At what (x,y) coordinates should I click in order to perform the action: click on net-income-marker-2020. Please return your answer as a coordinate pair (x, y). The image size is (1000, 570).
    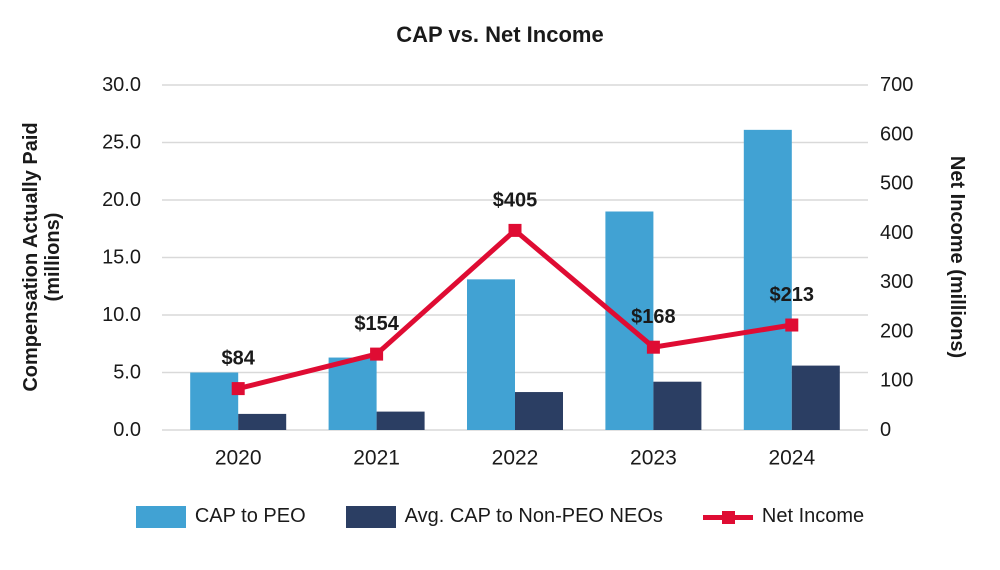
    Looking at the image, I should click on (238, 389).